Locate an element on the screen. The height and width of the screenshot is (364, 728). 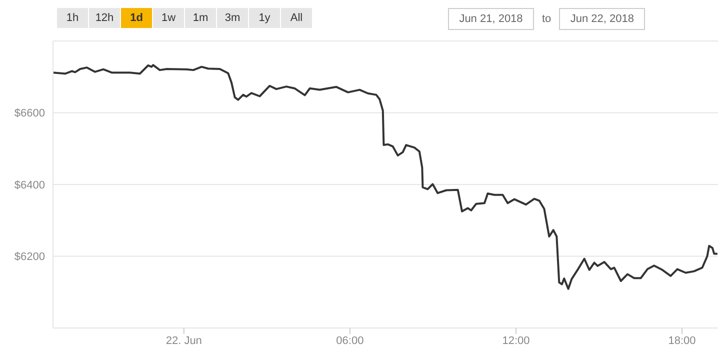
text: 3m is located at coordinates (232, 18).